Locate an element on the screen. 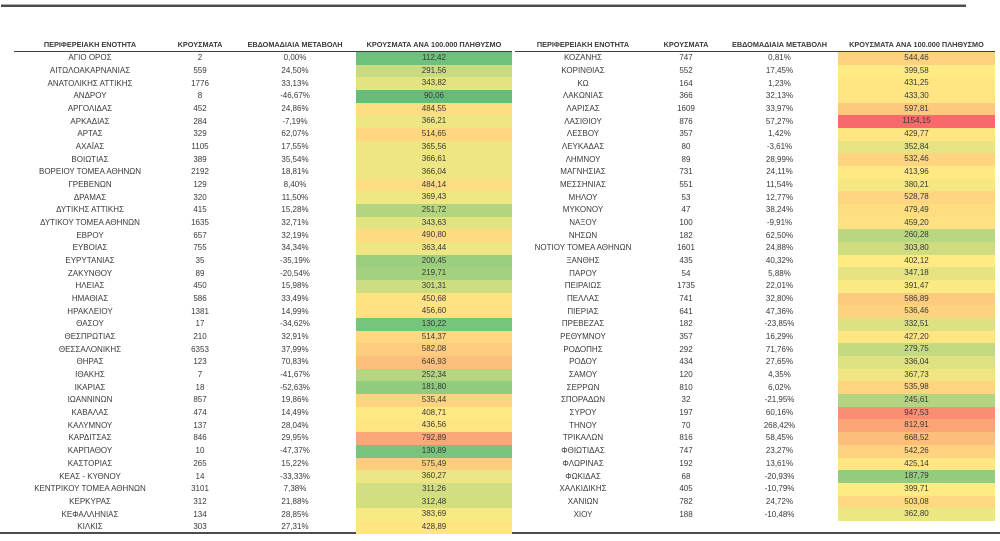 The width and height of the screenshot is (1000, 541). cases-cell: 1776 is located at coordinates (200, 83).